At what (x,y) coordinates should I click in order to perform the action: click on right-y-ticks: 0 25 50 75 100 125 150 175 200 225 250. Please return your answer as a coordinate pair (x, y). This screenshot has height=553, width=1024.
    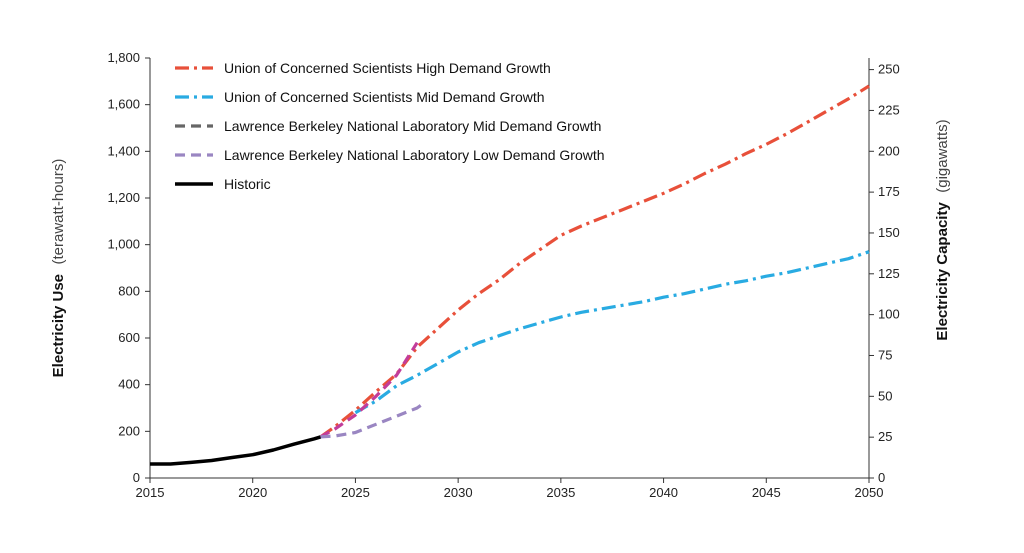
    Looking at the image, I should click on (884, 273).